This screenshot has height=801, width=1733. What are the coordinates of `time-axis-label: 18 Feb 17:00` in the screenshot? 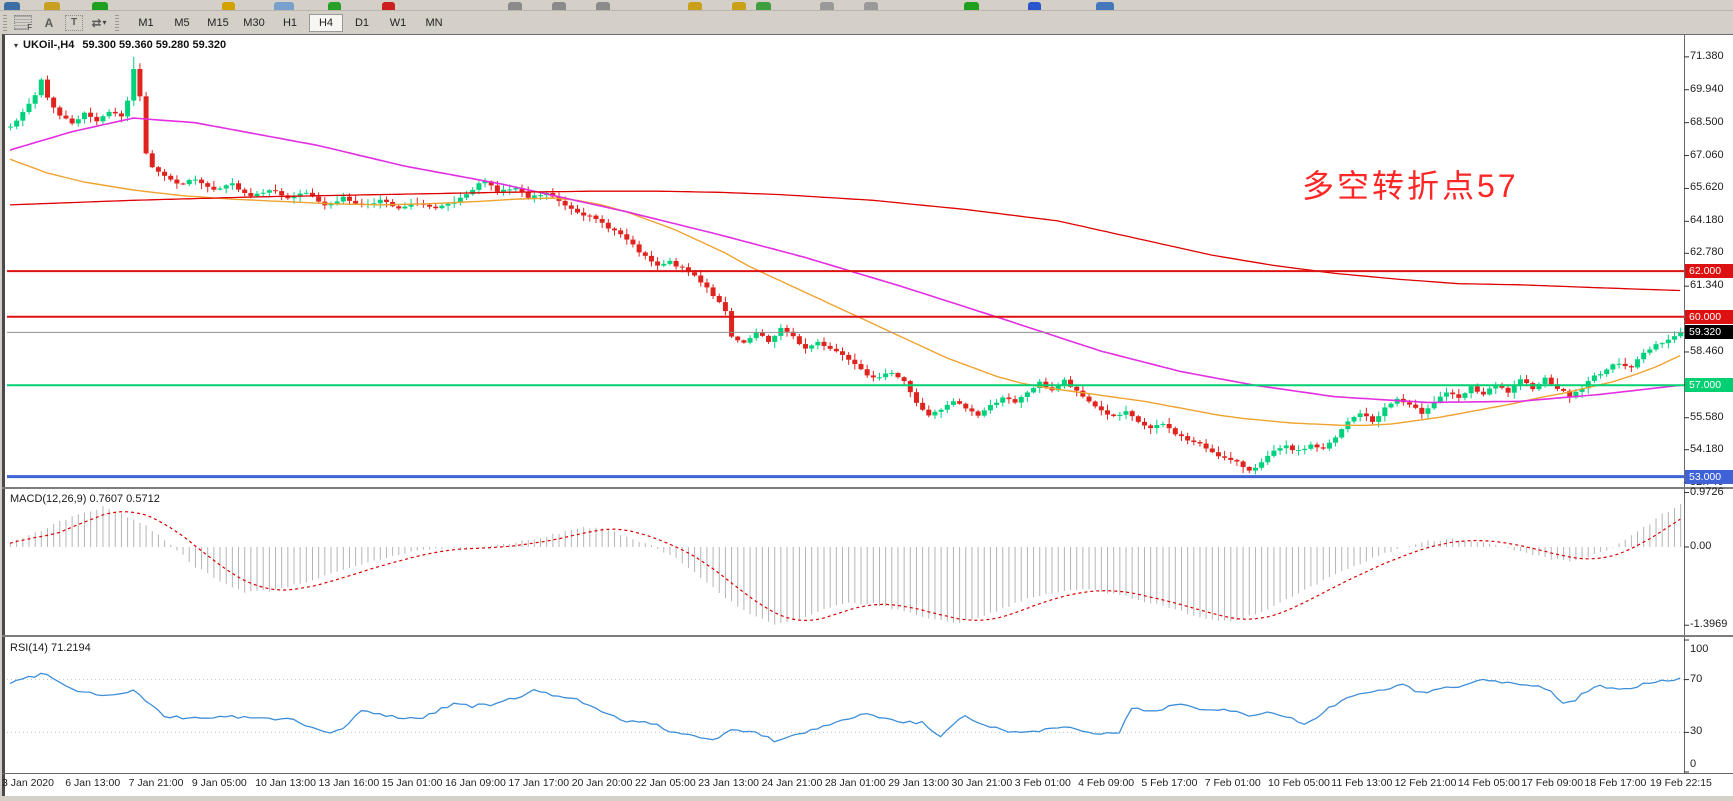 It's located at (1615, 783).